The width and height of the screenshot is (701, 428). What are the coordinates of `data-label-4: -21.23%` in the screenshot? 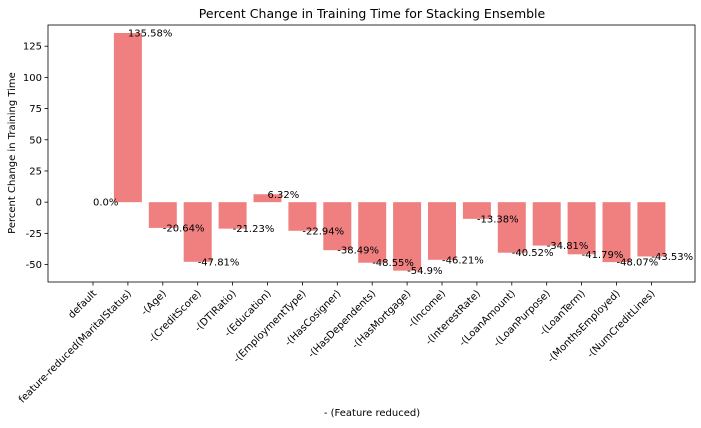 It's located at (254, 229).